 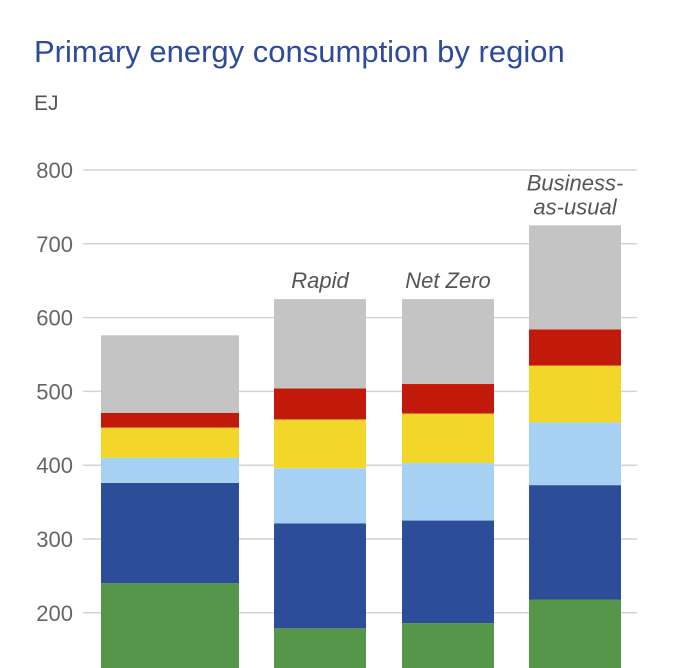 I want to click on bar-labels: Rapid Net Zero Business-as-usual, so click(x=457, y=231).